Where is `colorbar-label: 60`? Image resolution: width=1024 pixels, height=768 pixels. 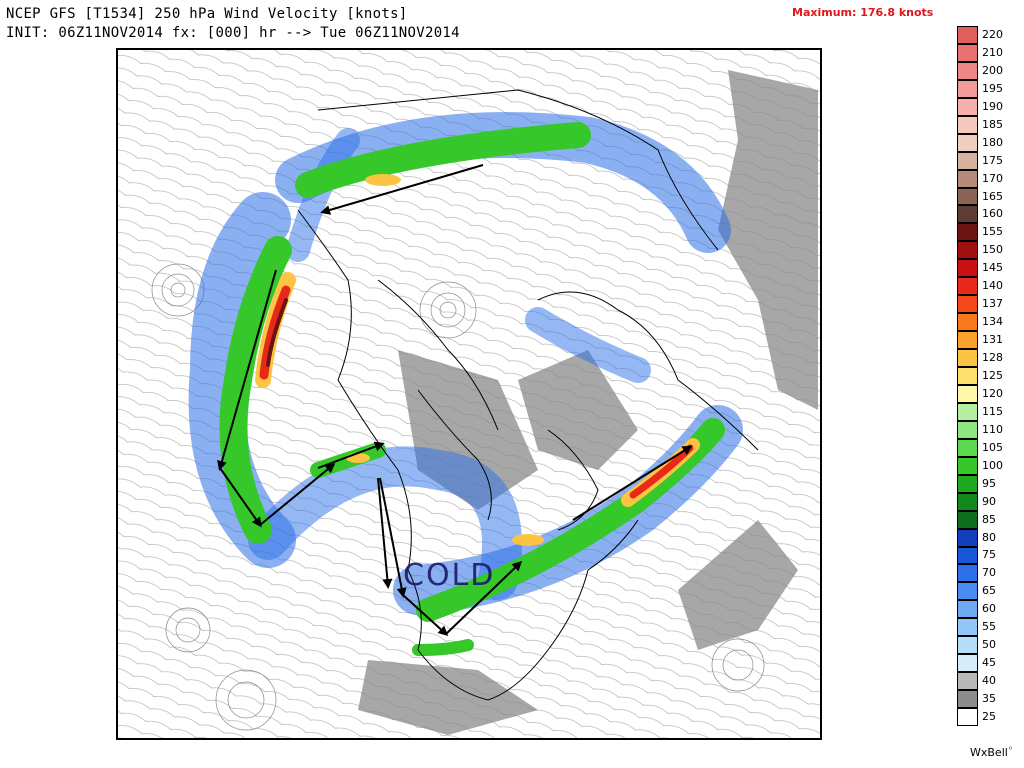 colorbar-label: 60 is located at coordinates (989, 609).